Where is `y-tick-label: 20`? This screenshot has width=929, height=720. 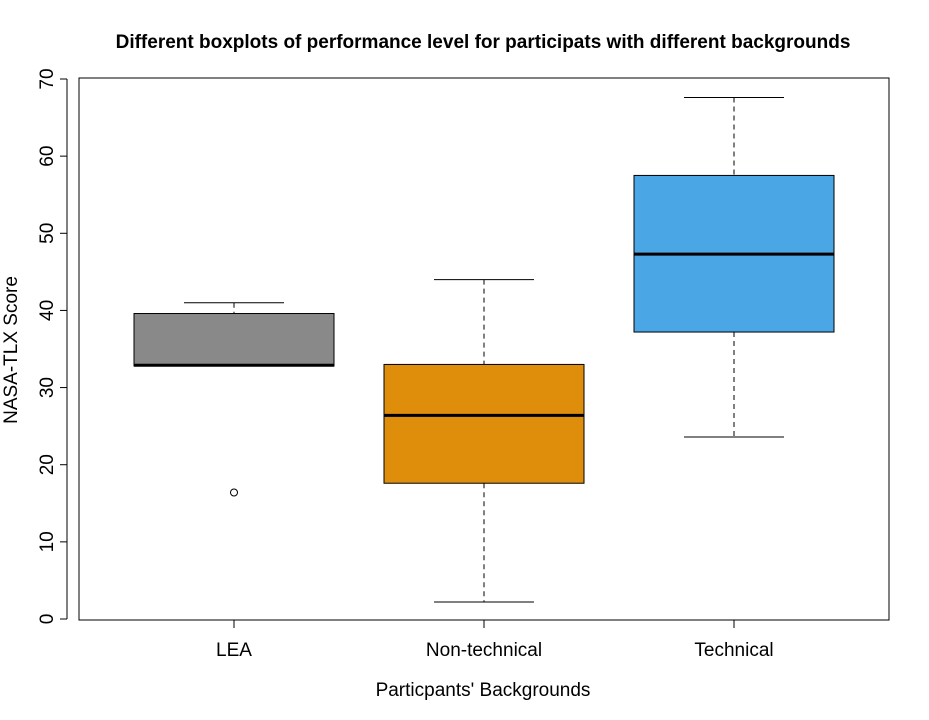
y-tick-label: 20 is located at coordinates (47, 464).